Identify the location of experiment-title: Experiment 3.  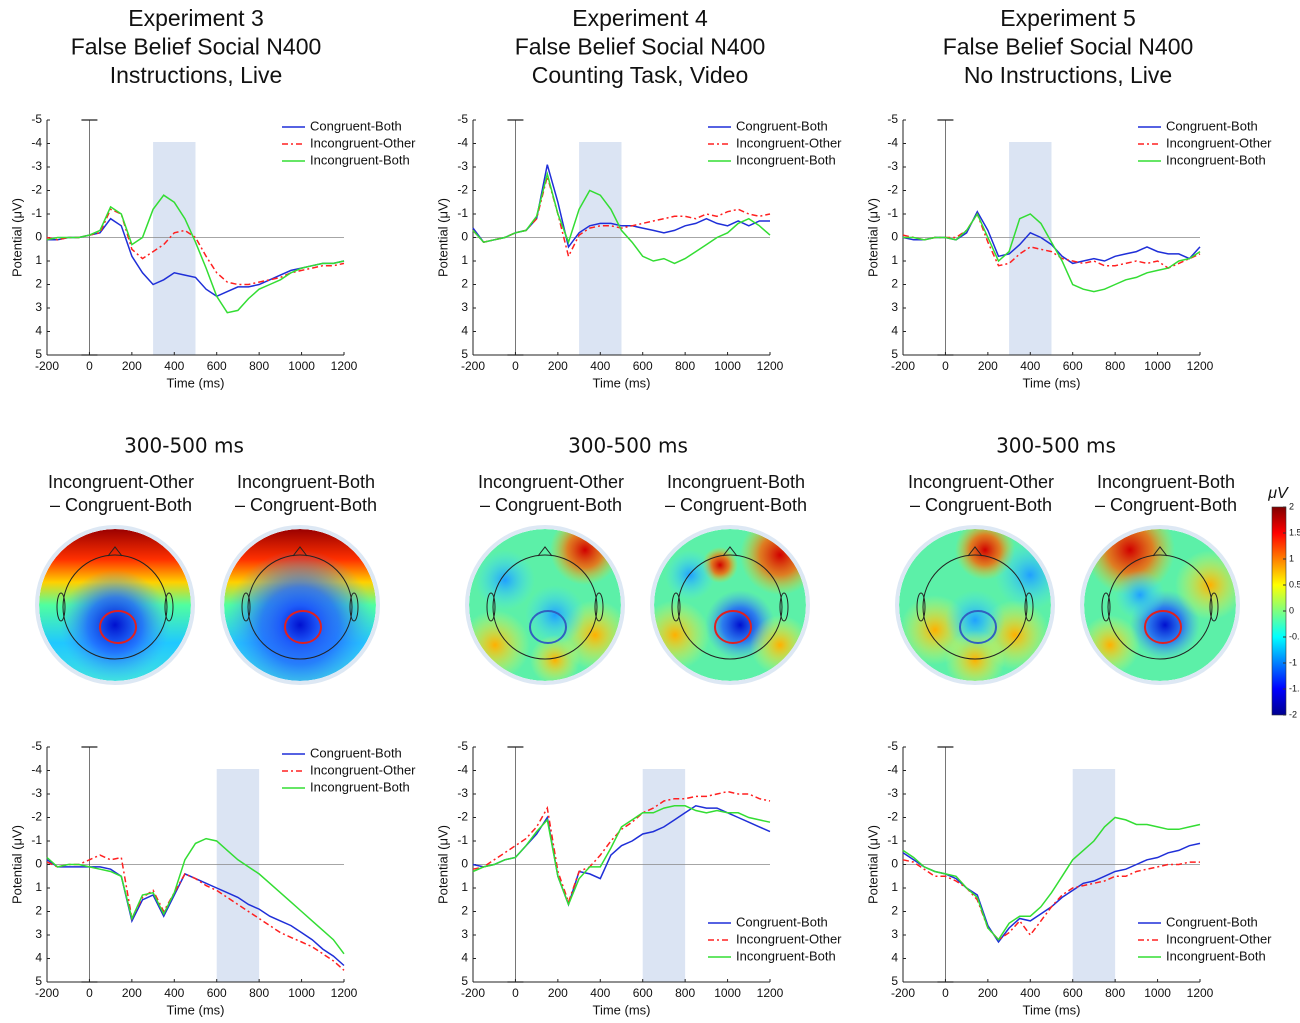
(196, 18).